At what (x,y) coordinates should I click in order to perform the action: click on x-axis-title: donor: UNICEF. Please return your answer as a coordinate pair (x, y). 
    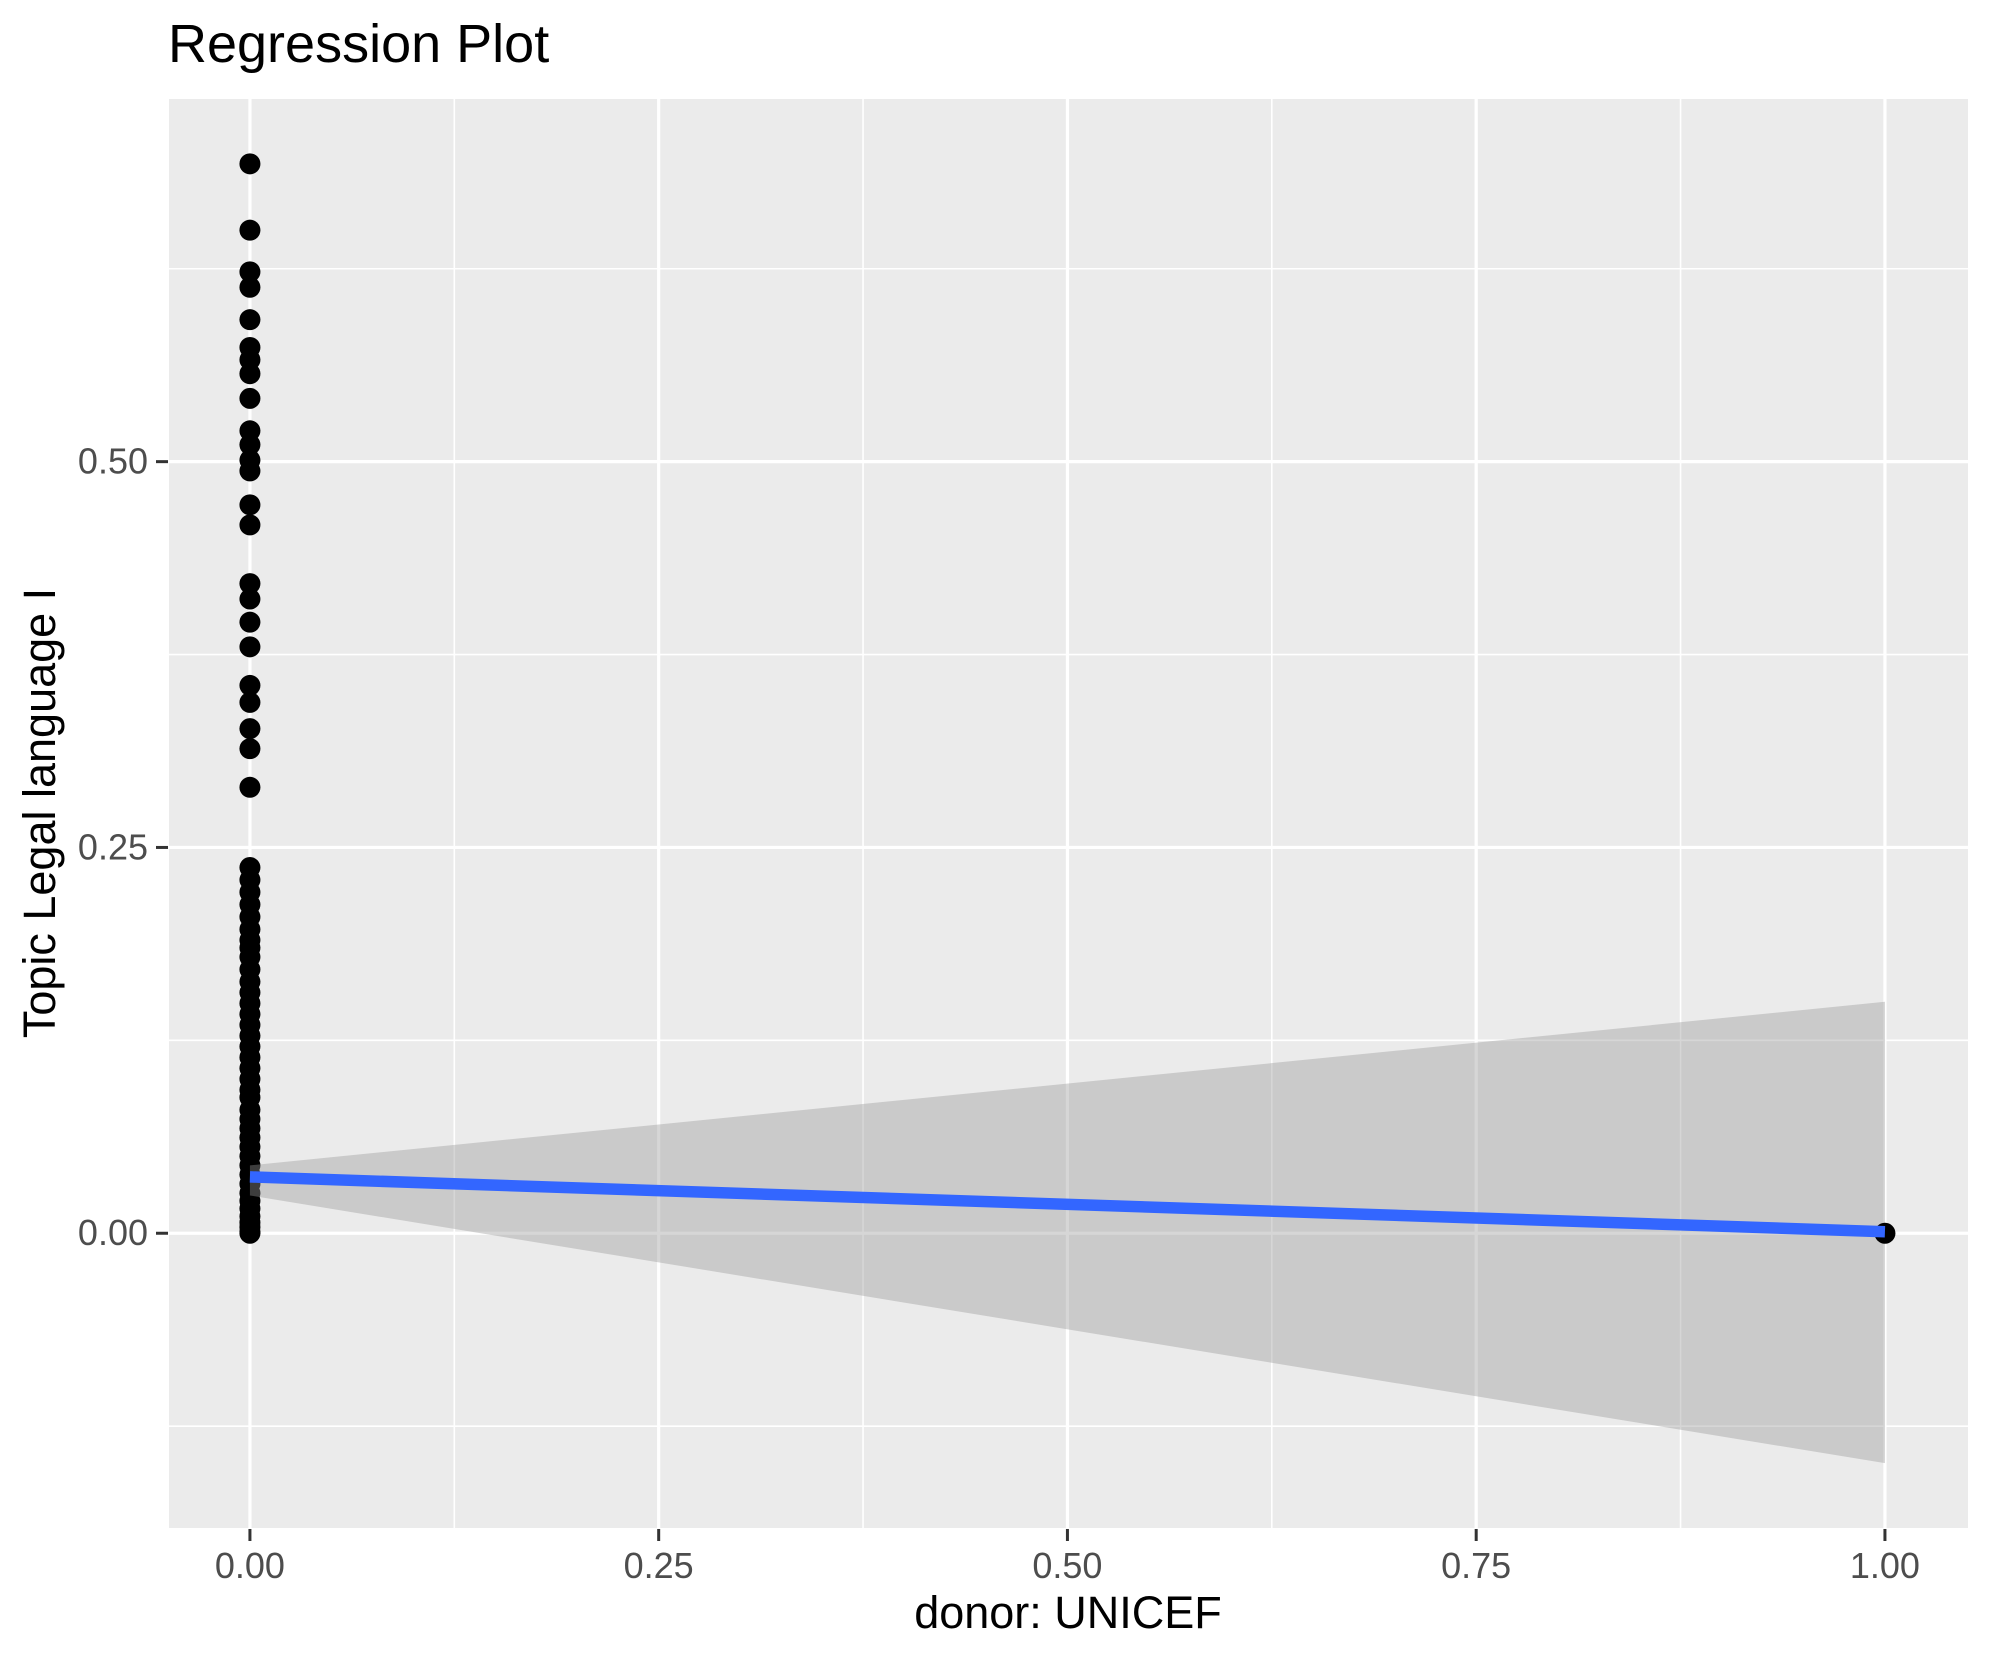
    Looking at the image, I should click on (1068, 1612).